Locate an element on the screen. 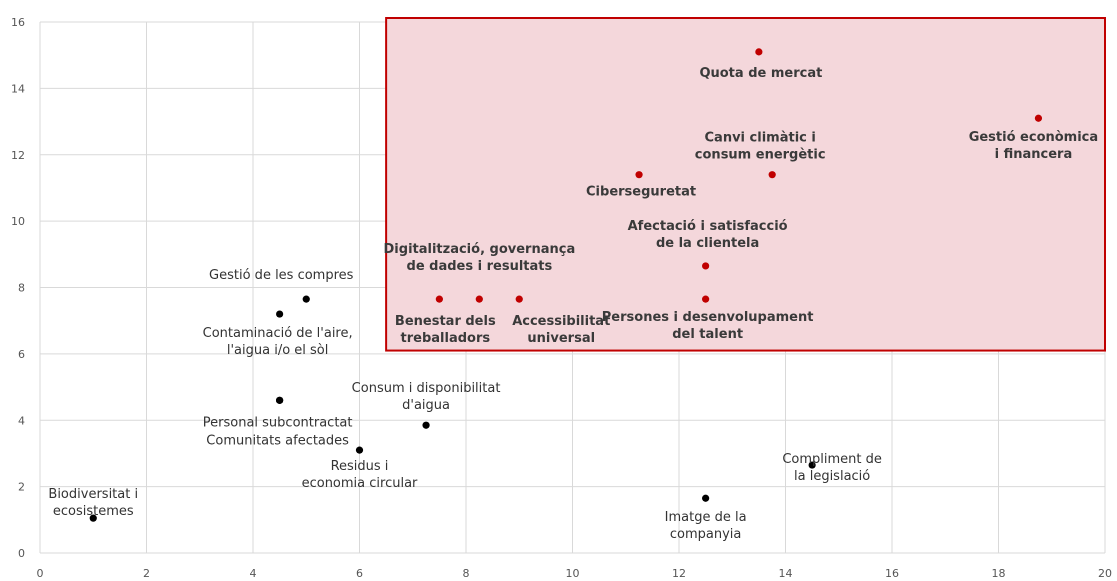 The height and width of the screenshot is (581, 1117). point-label: l'aigua i/o el sòl is located at coordinates (278, 350).